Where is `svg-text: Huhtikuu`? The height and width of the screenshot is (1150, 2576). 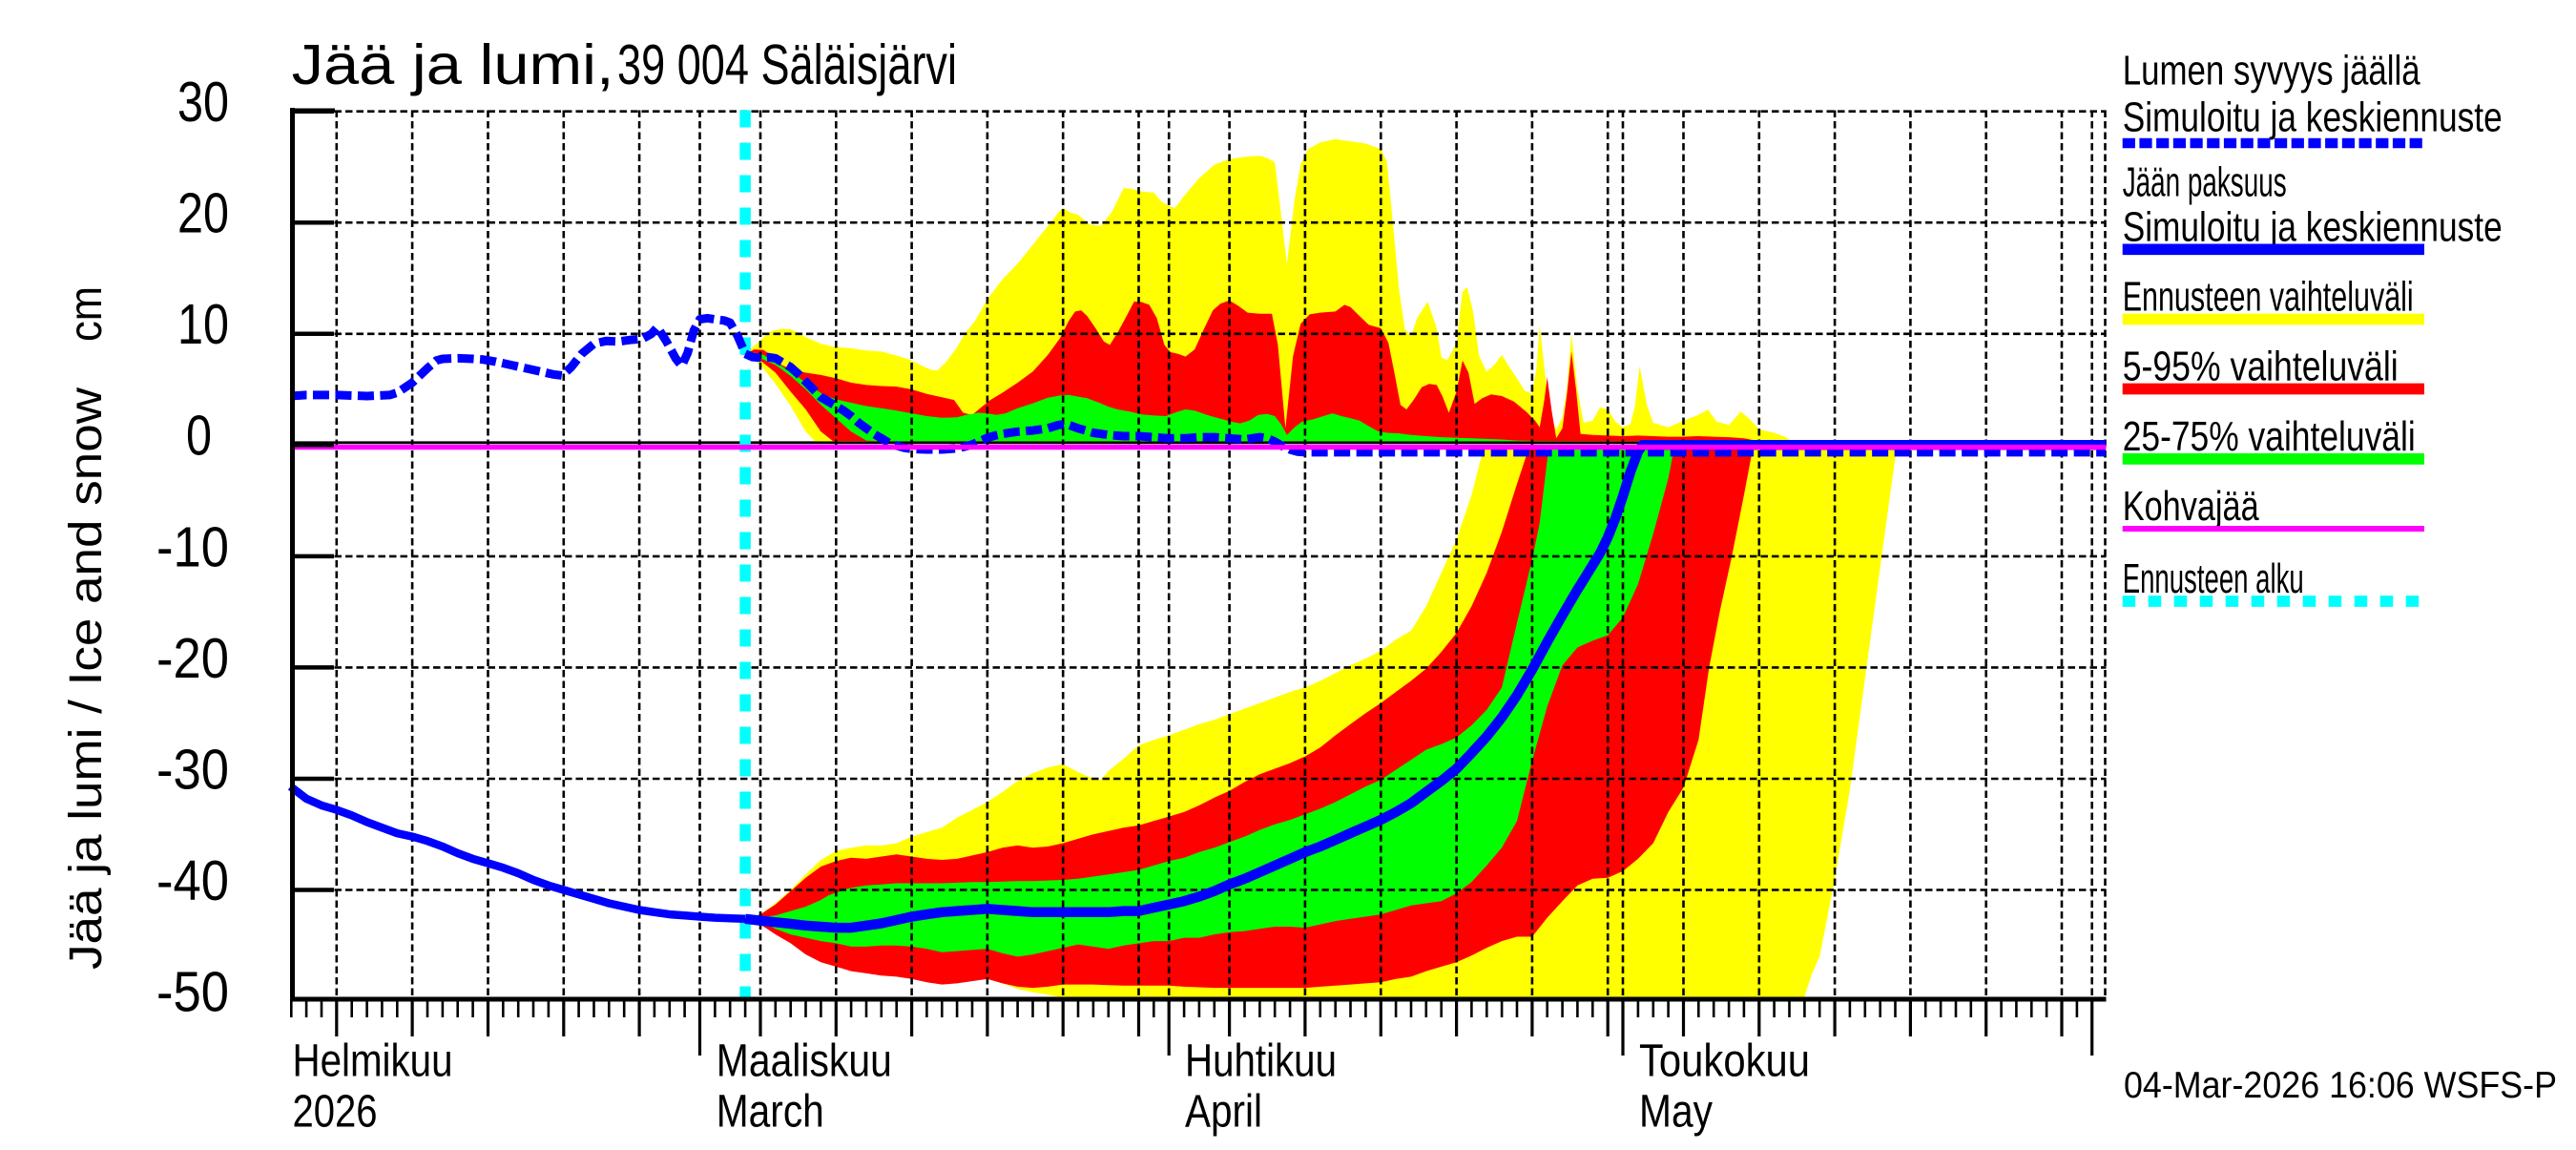 svg-text: Huhtikuu is located at coordinates (1261, 1061).